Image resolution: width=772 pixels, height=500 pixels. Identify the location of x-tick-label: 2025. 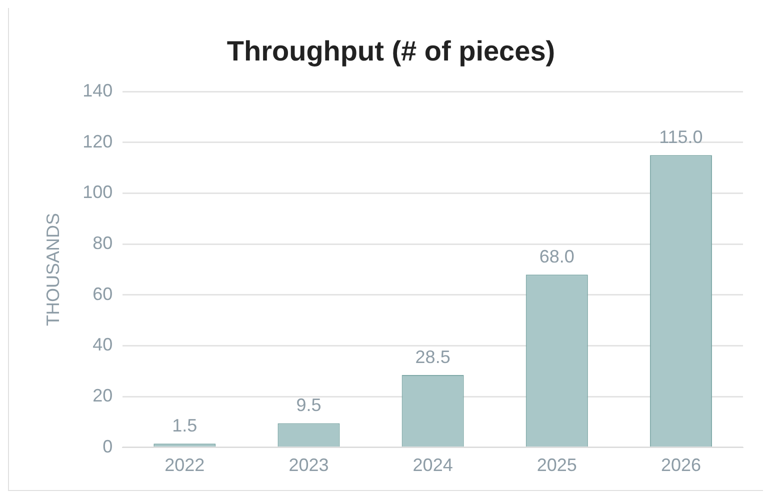
(556, 465).